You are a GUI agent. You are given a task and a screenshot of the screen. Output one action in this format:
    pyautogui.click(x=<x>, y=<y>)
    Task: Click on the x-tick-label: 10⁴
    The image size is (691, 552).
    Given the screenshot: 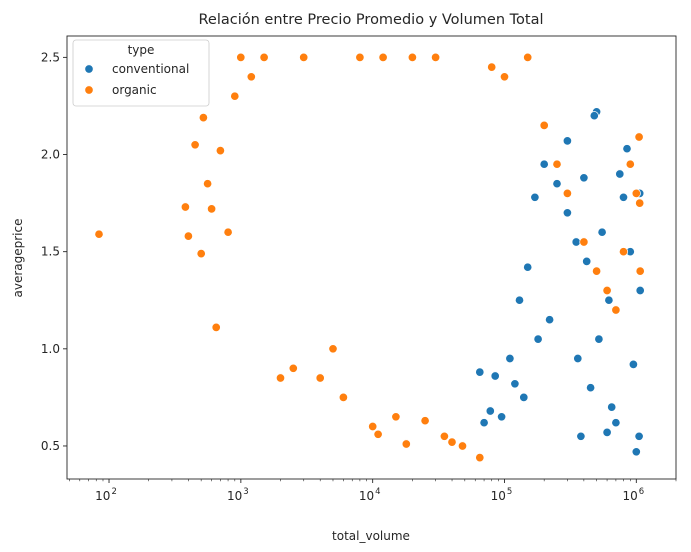 What is the action you would take?
    pyautogui.click(x=370, y=495)
    